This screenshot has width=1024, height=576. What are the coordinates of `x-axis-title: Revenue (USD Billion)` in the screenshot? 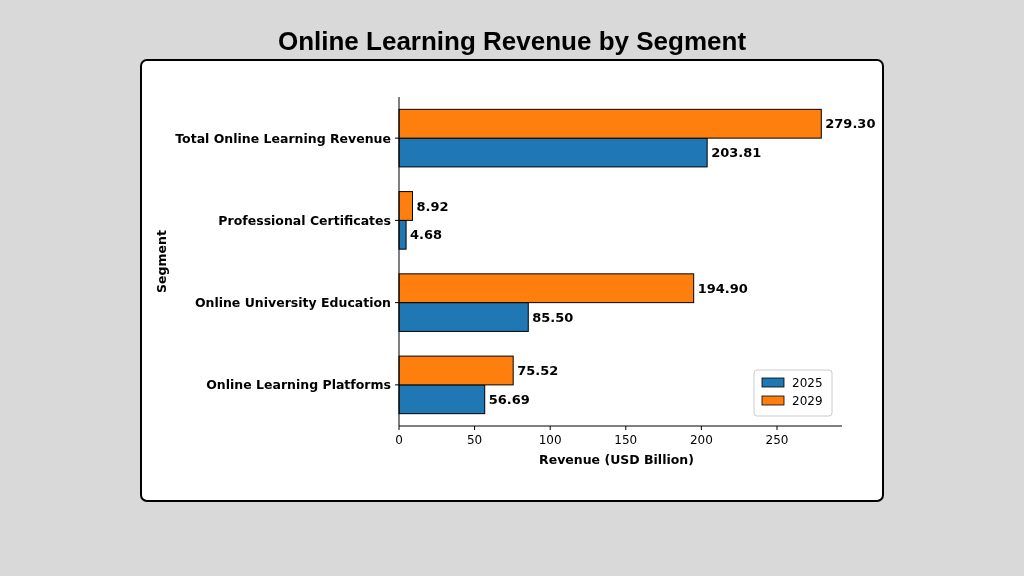 It's located at (616, 459).